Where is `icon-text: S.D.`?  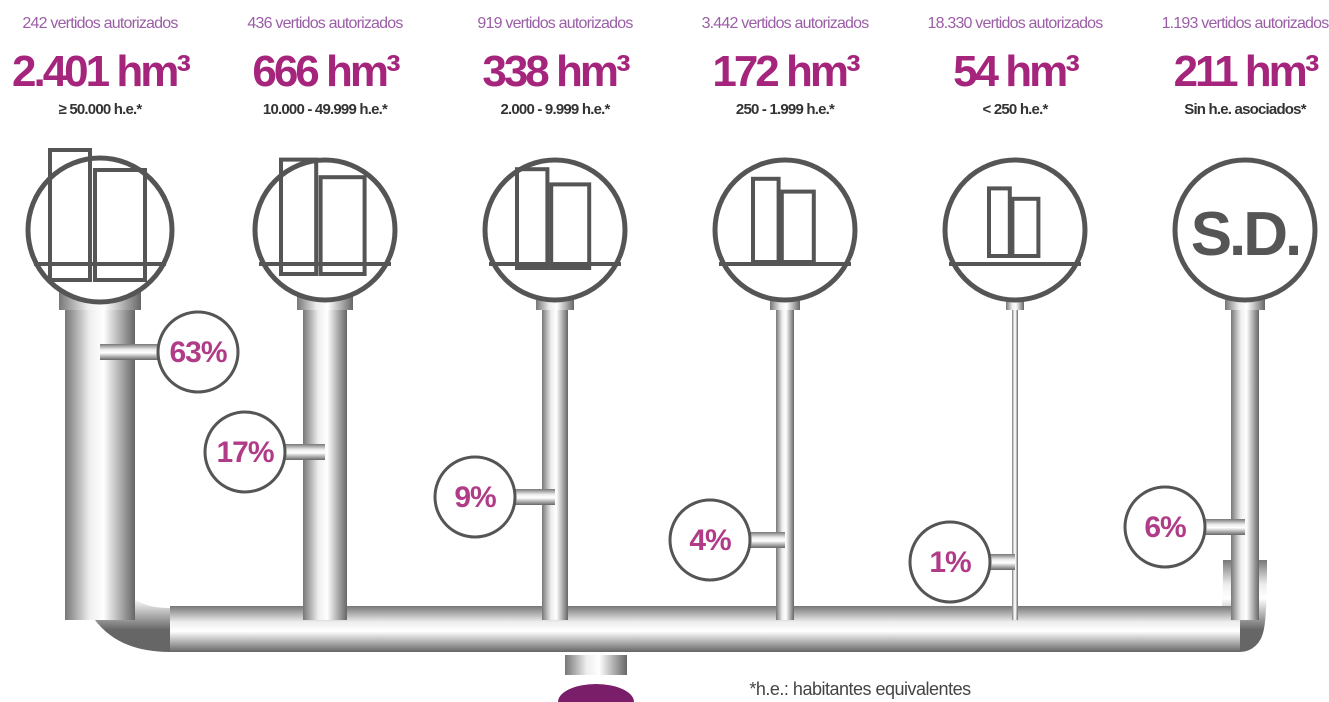
icon-text: S.D. is located at coordinates (1245, 234).